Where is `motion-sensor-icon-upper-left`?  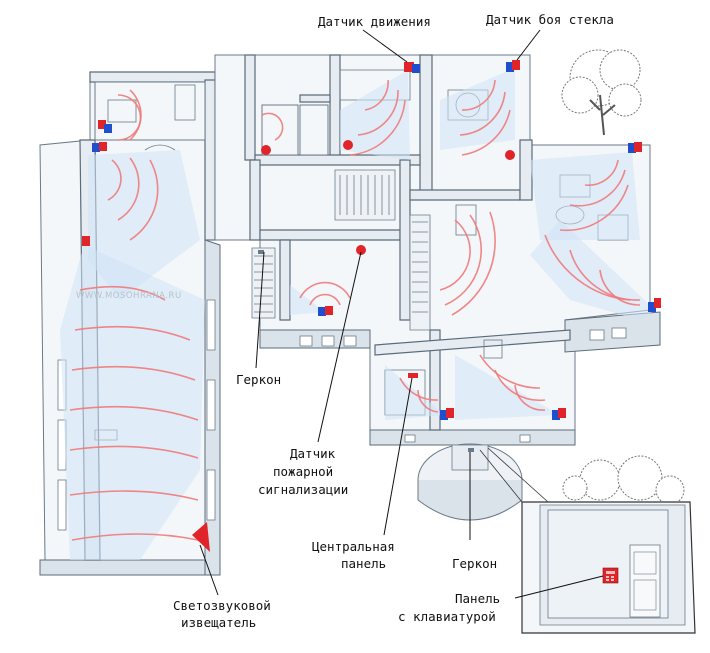 motion-sensor-icon-upper-left is located at coordinates (105, 126).